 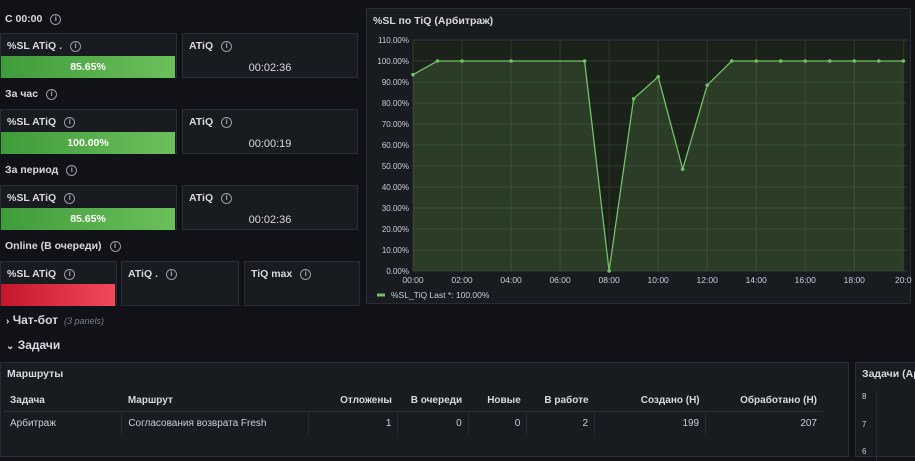 What do you see at coordinates (395, 187) in the screenshot?
I see `y-tick-label: 40.00%` at bounding box center [395, 187].